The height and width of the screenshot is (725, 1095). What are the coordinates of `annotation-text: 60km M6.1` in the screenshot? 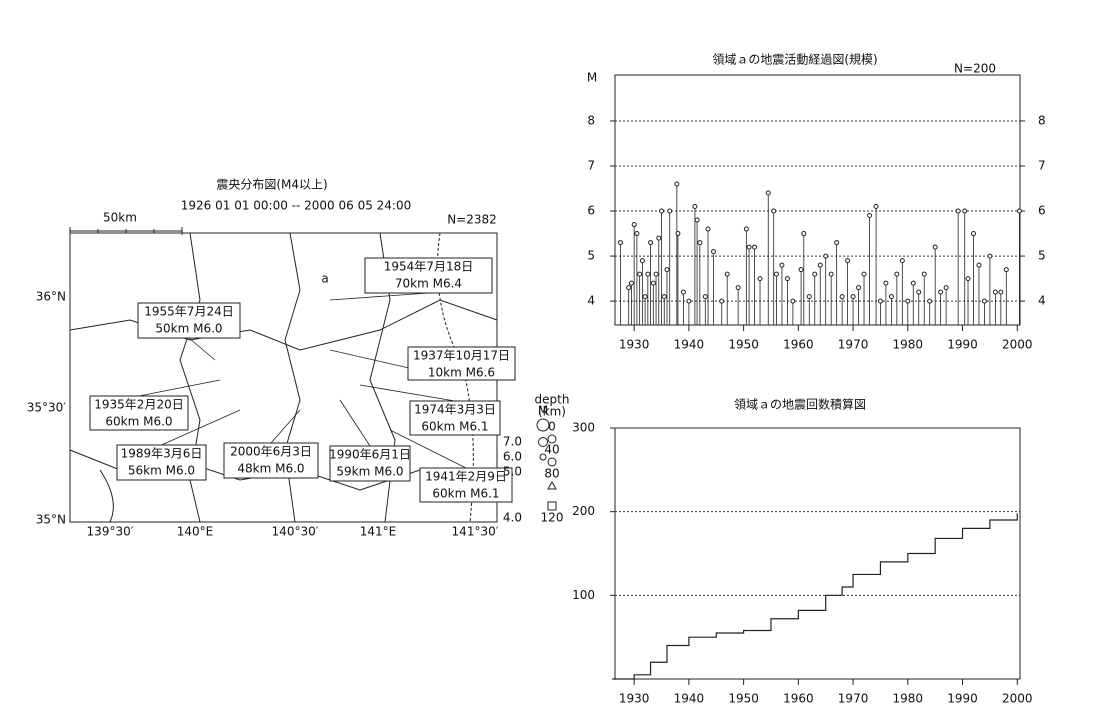 It's located at (465, 494).